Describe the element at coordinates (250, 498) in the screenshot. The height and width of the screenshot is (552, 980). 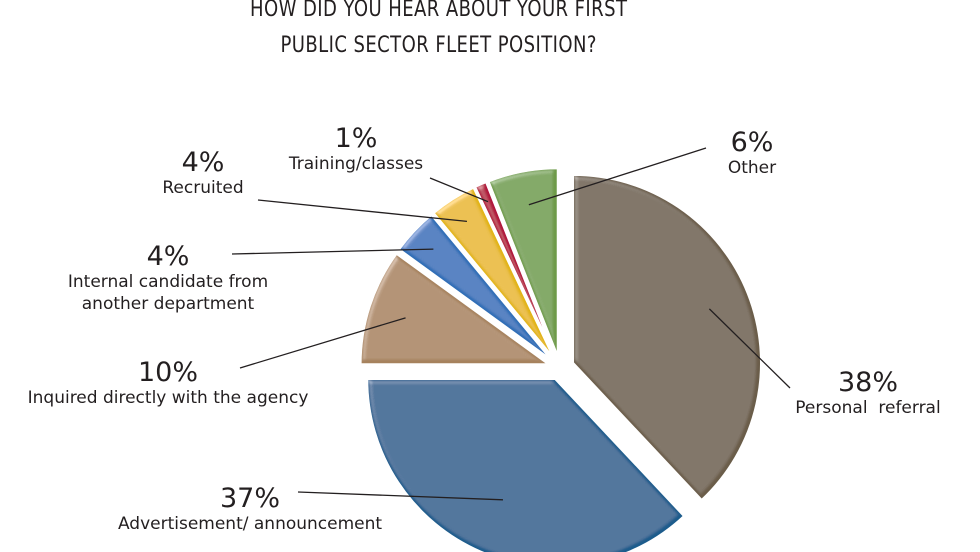
I see `slice-percent-label: 37%` at that location.